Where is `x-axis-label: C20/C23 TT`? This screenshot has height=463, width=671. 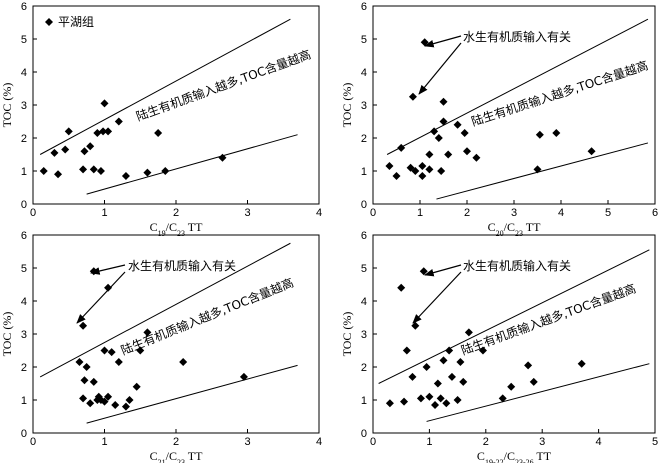
x-axis-label: C20/C23 TT is located at coordinates (514, 229).